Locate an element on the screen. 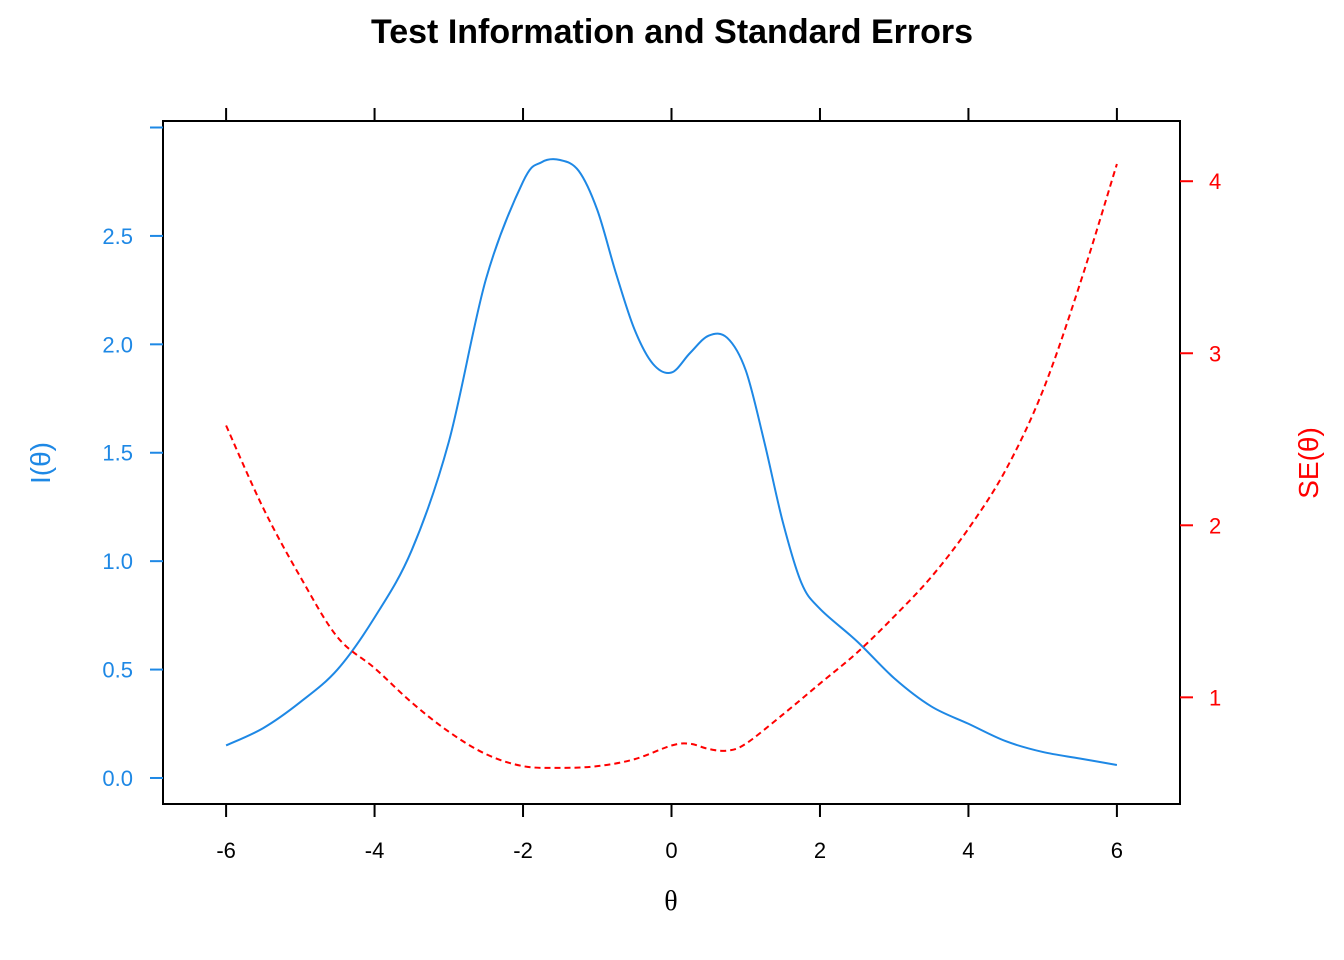 The width and height of the screenshot is (1344, 960). x-tick-label: 6 is located at coordinates (1117, 850).